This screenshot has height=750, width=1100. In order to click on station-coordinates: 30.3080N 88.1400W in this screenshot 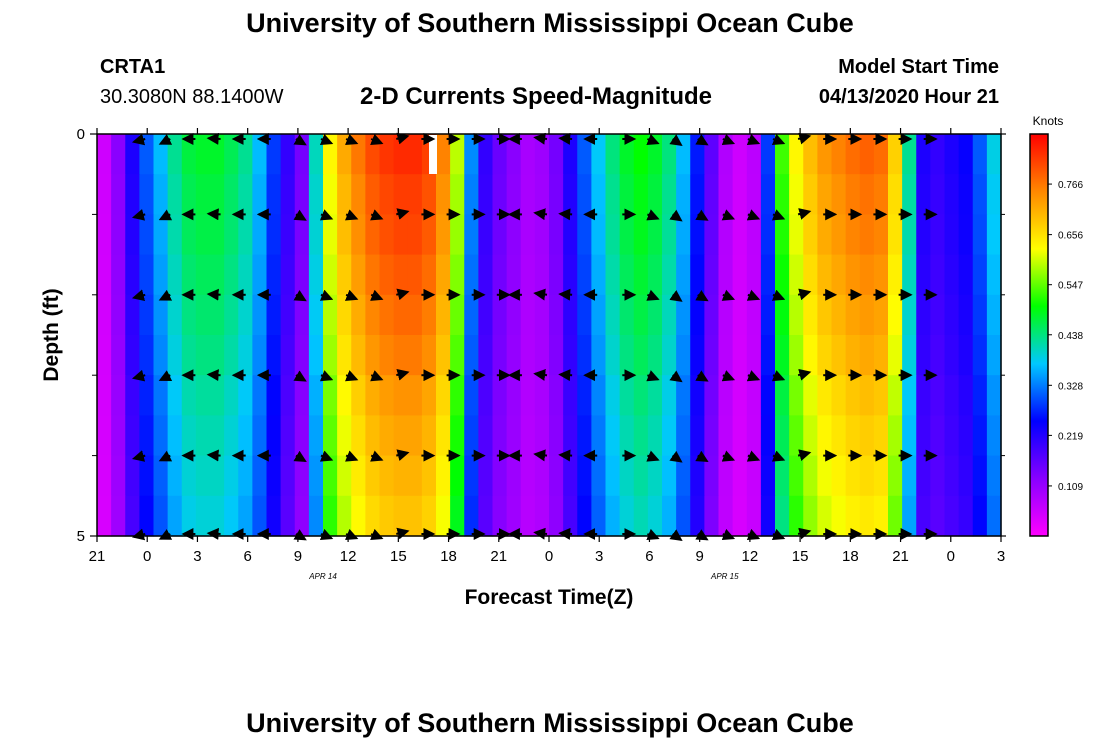, I will do `click(192, 97)`.